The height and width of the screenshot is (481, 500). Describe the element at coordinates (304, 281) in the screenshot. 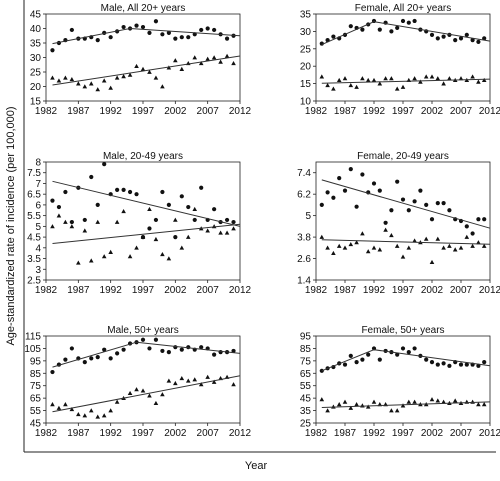

I see `y-tick-label: 1.4` at that location.